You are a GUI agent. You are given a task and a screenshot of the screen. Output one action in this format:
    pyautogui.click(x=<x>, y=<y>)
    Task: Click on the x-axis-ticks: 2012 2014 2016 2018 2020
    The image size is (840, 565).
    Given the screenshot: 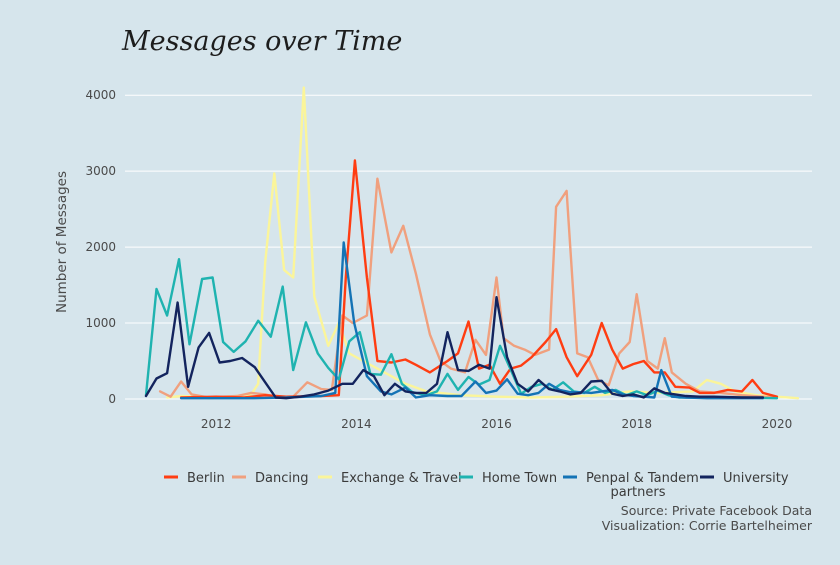 What is the action you would take?
    pyautogui.click(x=496, y=424)
    